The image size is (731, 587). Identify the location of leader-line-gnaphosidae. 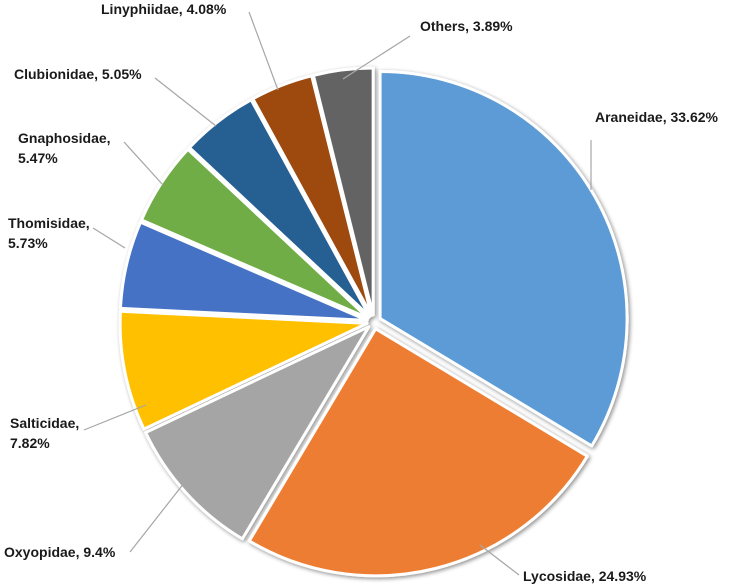
(143, 163).